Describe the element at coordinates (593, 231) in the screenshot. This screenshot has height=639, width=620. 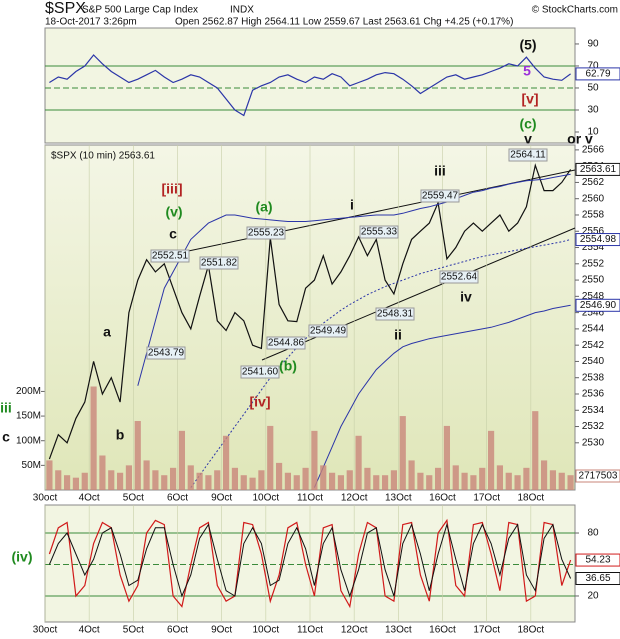
I see `y-tick-label: 2556` at that location.